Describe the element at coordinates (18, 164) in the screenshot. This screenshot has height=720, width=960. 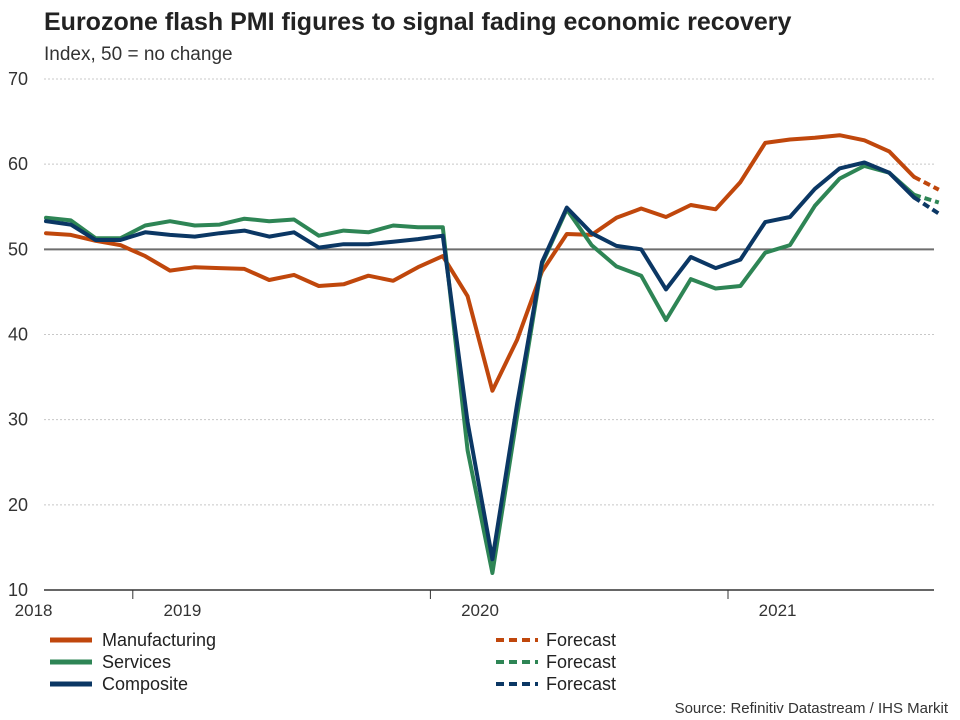
I see `y-tick-label-60: 60` at that location.